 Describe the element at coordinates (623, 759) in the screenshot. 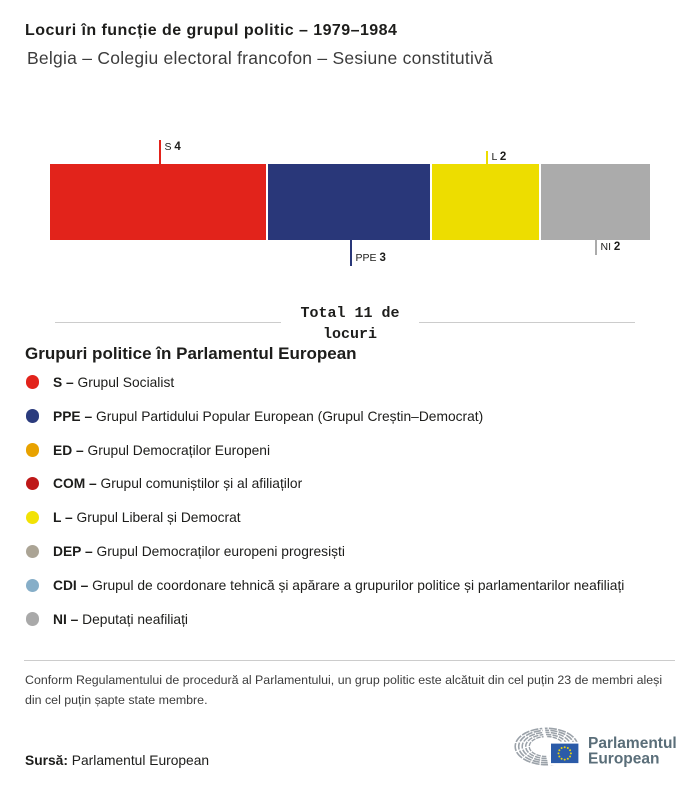

I see `svg-text: European` at that location.